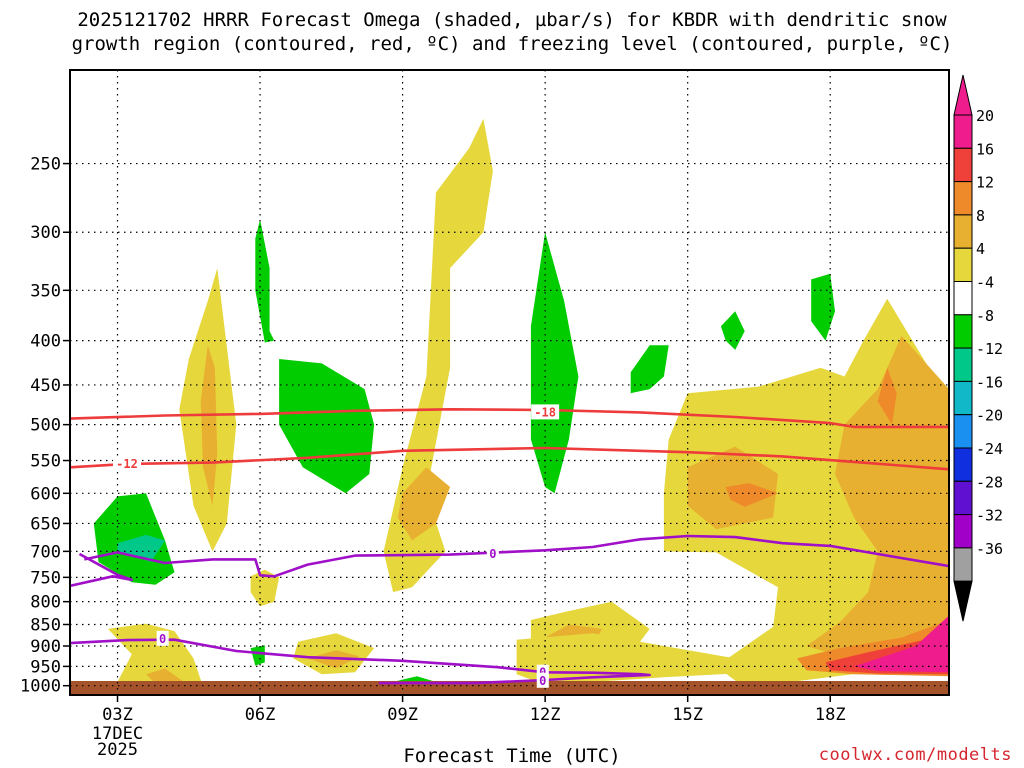 This screenshot has width=1024, height=768. What do you see at coordinates (985, 116) in the screenshot?
I see `colorbar-label: 20` at bounding box center [985, 116].